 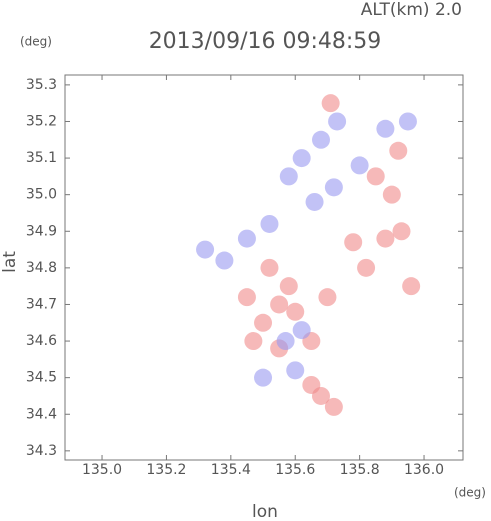 What do you see at coordinates (166, 470) in the screenshot?
I see `x-tick-label: 135.2` at bounding box center [166, 470].